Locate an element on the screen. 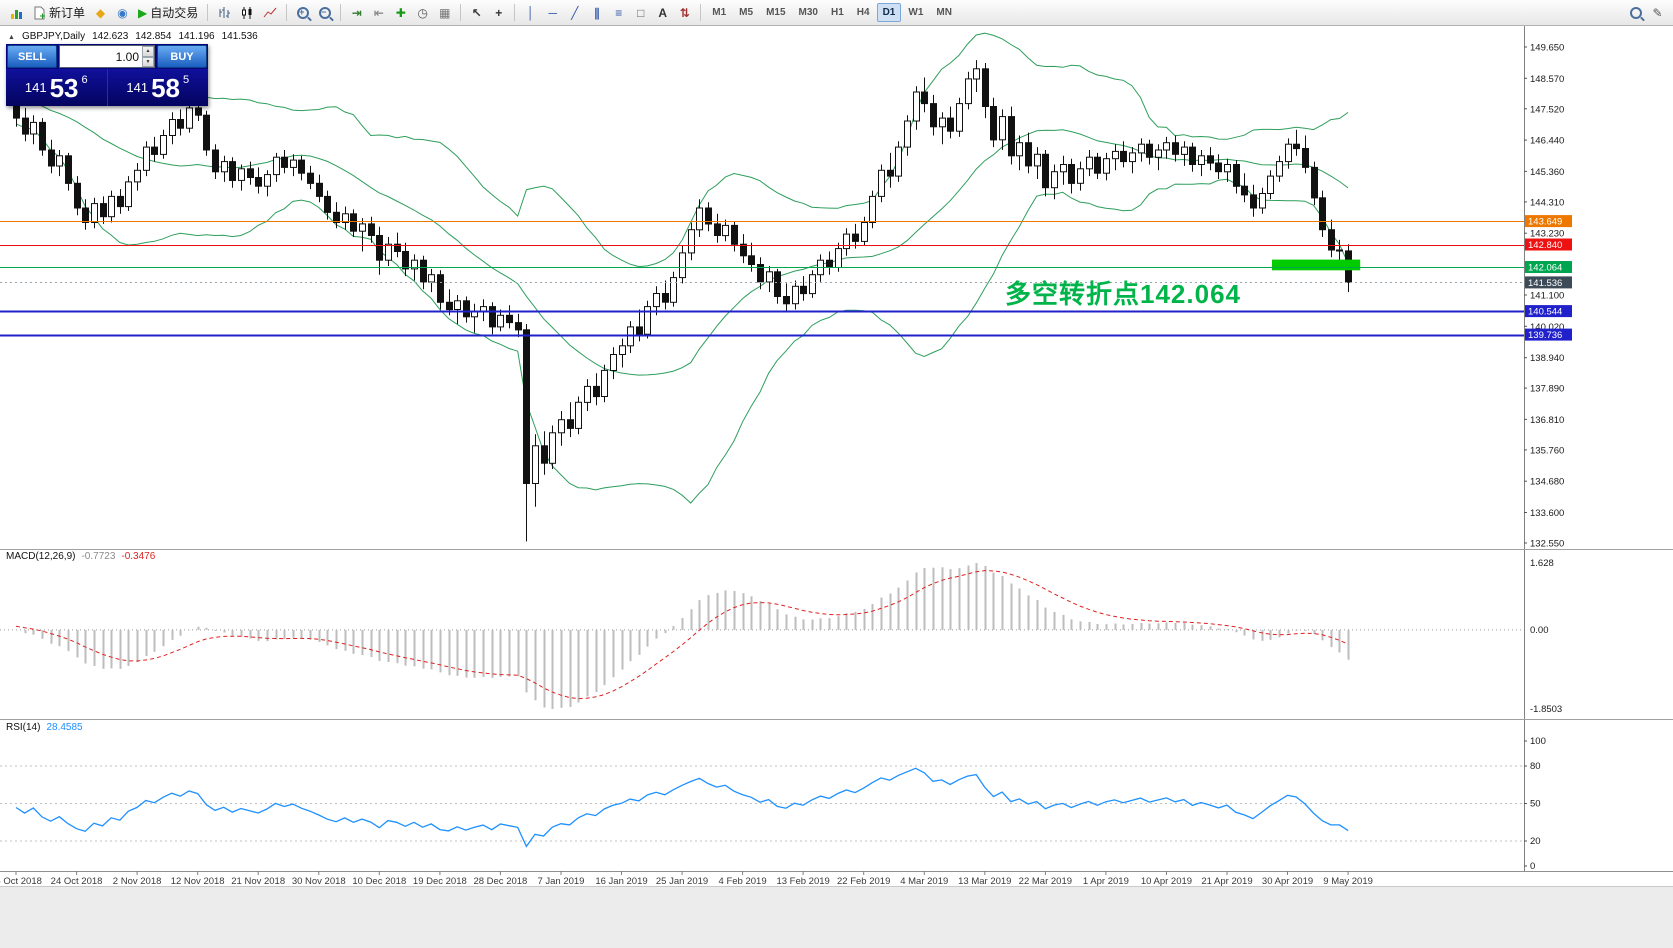 The width and height of the screenshot is (1673, 948). auto-scroll-button: ⇥ is located at coordinates (356, 12).